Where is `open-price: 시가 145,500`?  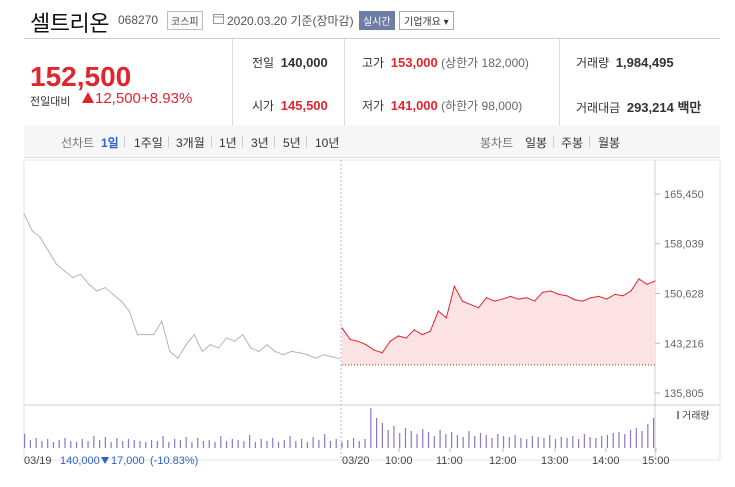 open-price: 시가 145,500 is located at coordinates (290, 105).